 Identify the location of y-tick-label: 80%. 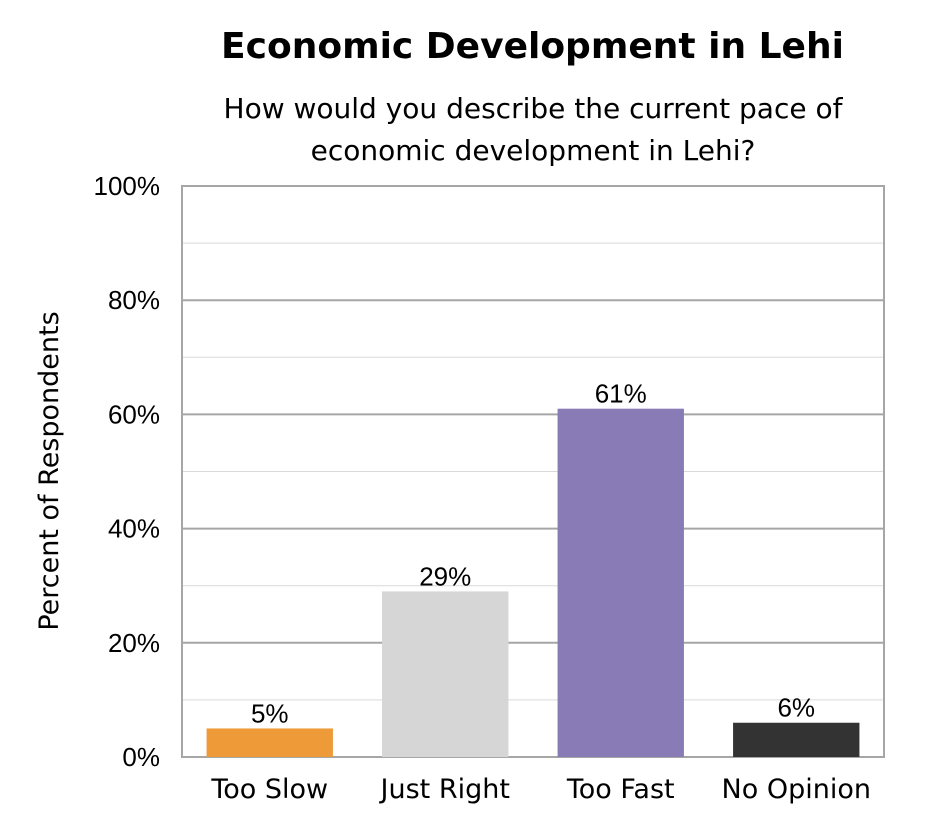
(134, 300).